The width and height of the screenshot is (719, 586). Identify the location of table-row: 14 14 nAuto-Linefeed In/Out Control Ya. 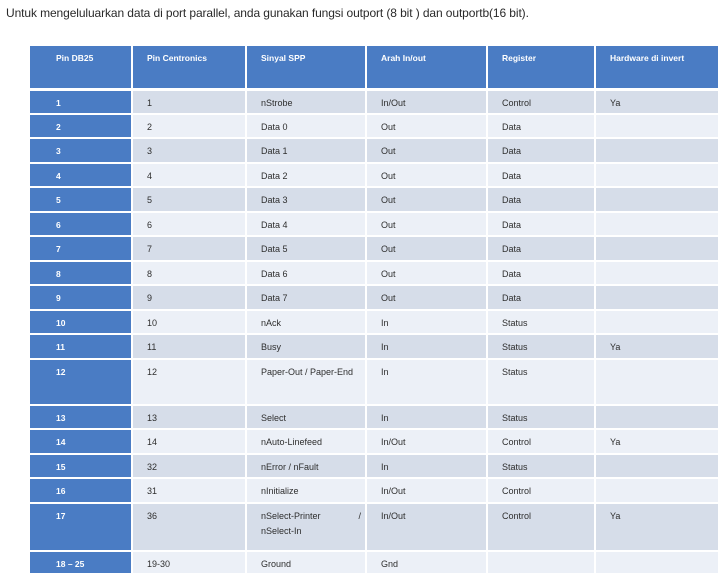
(374, 442).